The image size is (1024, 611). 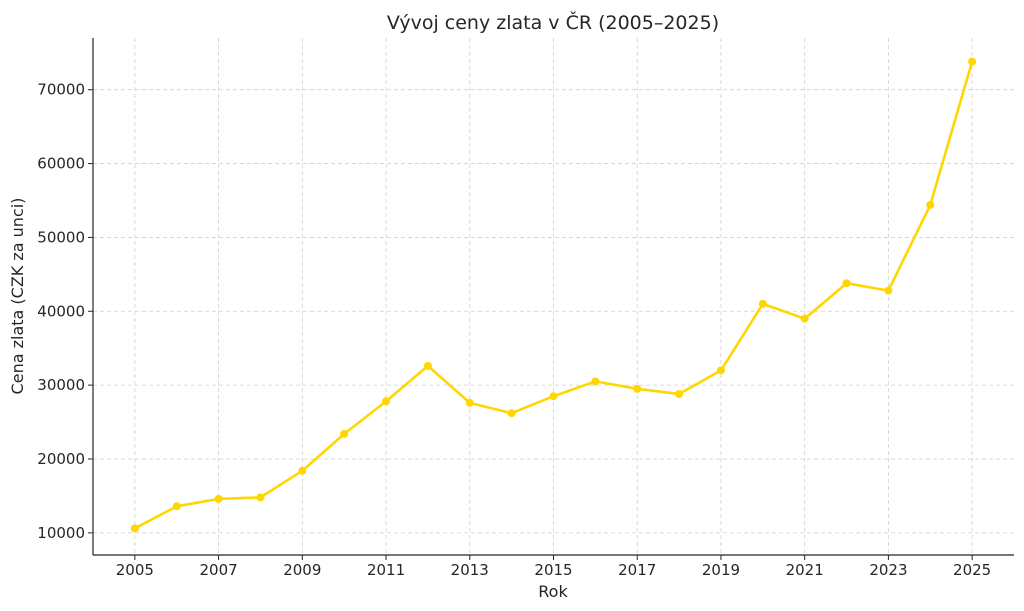 What do you see at coordinates (721, 570) in the screenshot?
I see `x-tick-label: 2019` at bounding box center [721, 570].